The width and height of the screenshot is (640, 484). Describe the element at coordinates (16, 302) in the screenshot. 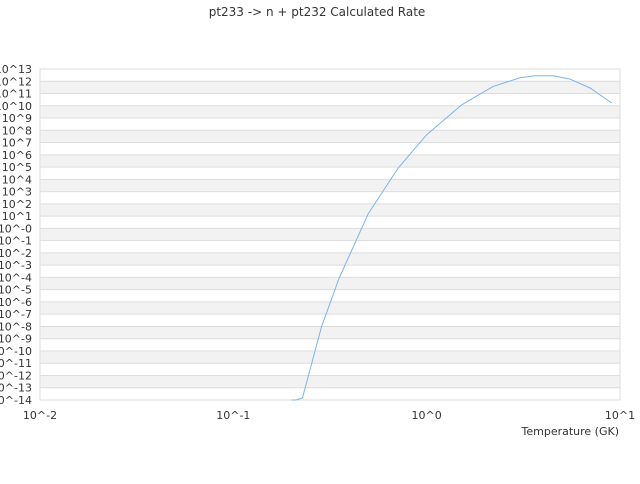

I see `y-tick-label: 10^-6` at that location.